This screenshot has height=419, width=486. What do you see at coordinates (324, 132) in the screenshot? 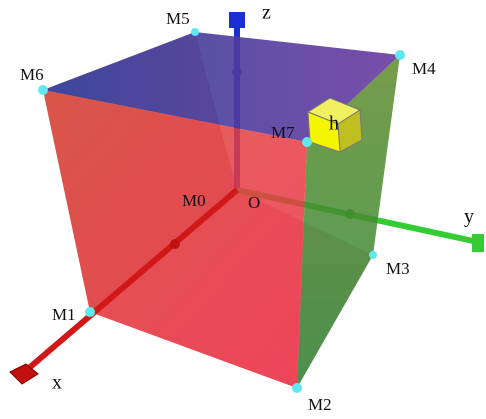
I see `marker-front` at bounding box center [324, 132].